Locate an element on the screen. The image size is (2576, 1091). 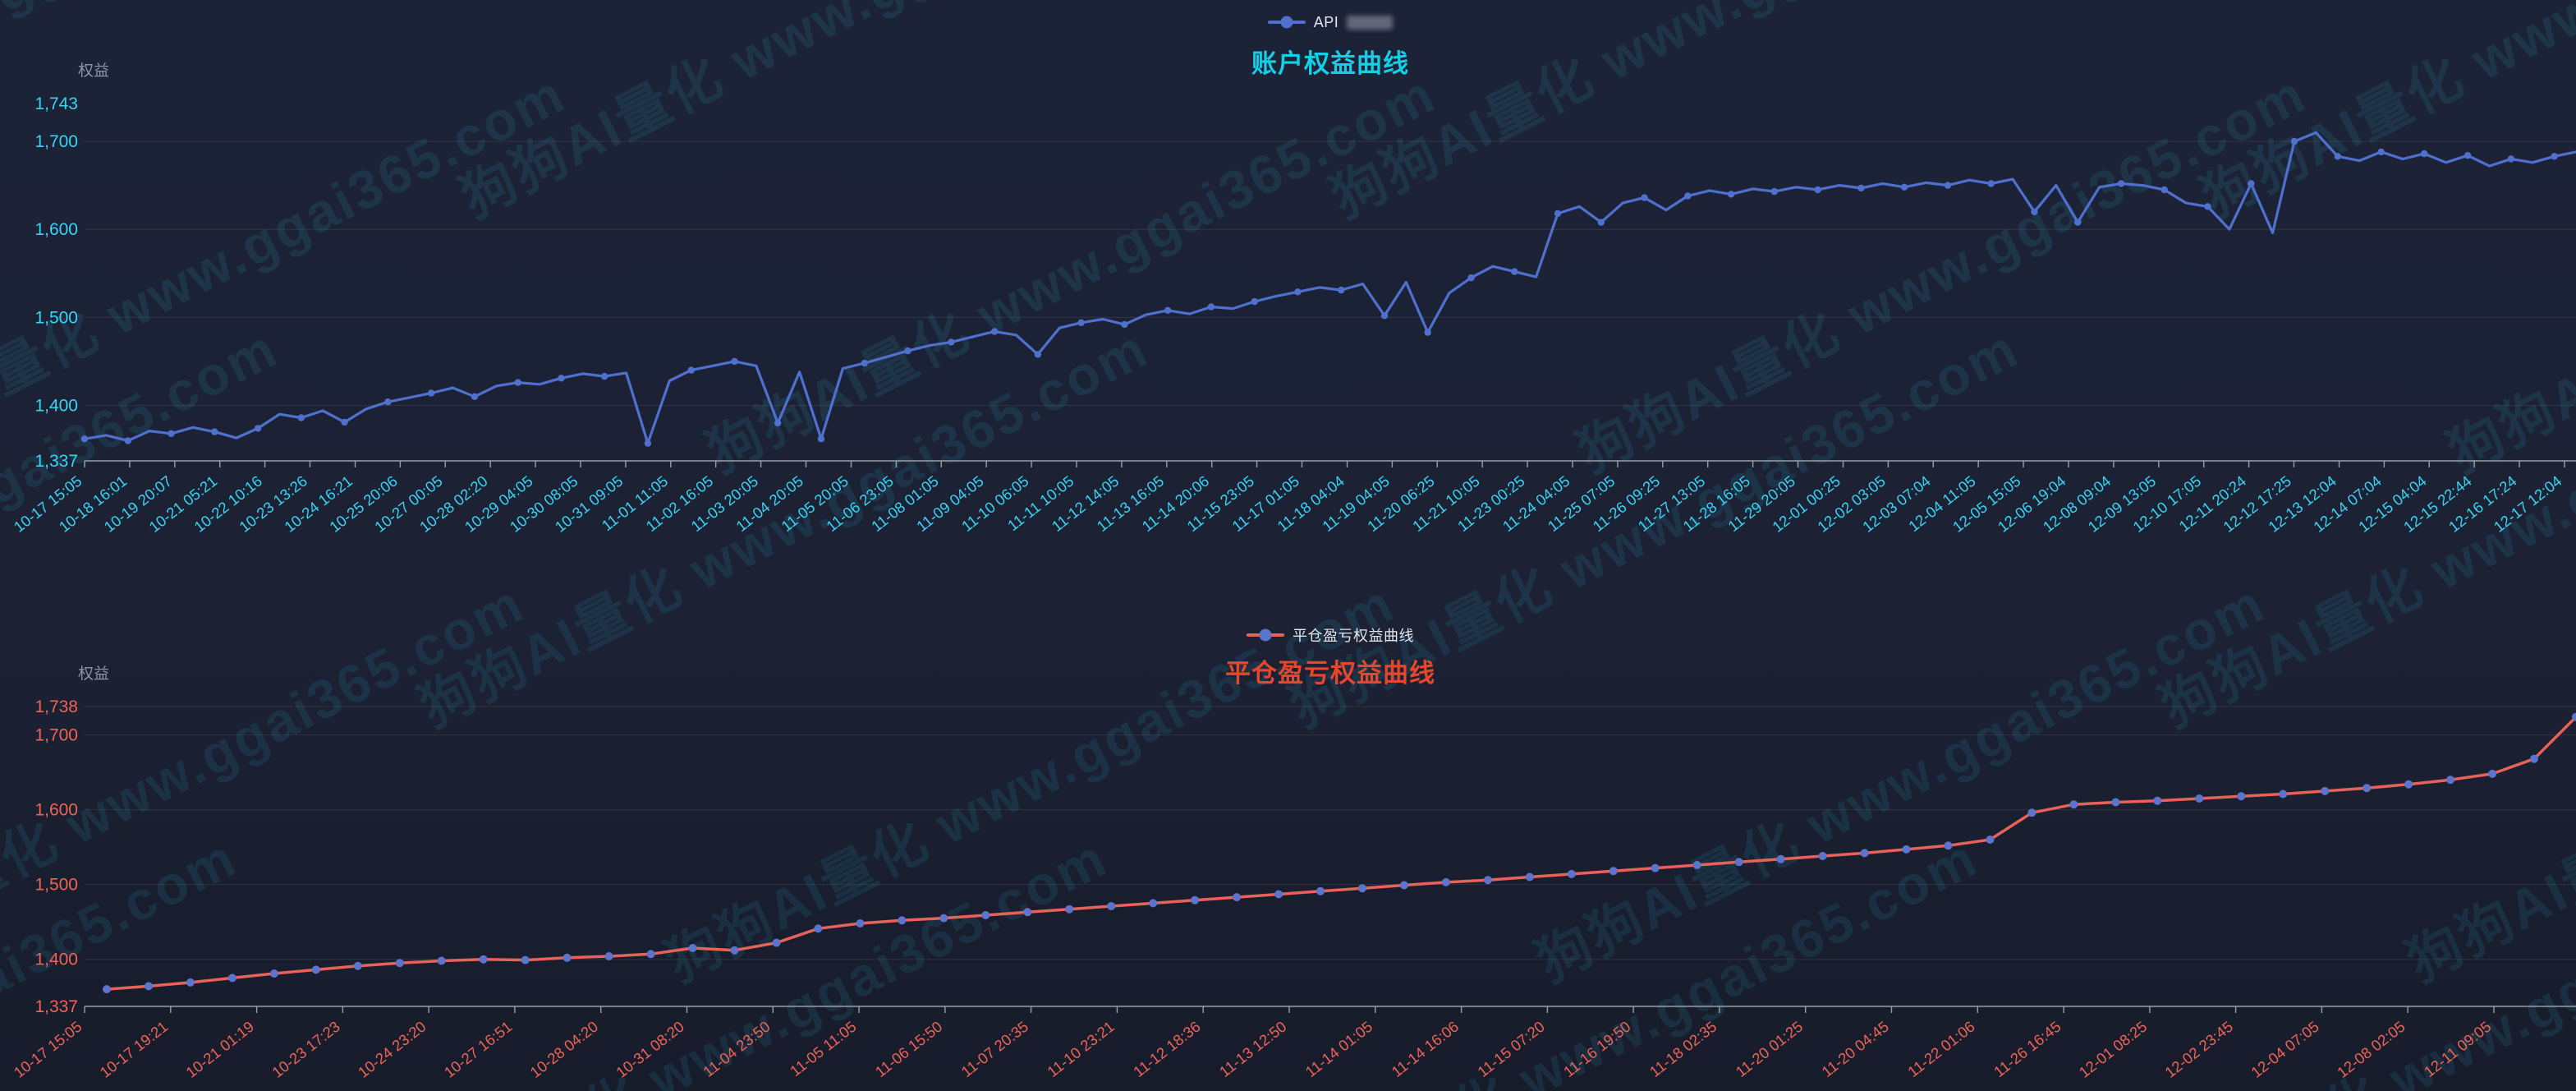
legend-closed-pnl: 平仓盈亏权益曲线 is located at coordinates (1330, 635).